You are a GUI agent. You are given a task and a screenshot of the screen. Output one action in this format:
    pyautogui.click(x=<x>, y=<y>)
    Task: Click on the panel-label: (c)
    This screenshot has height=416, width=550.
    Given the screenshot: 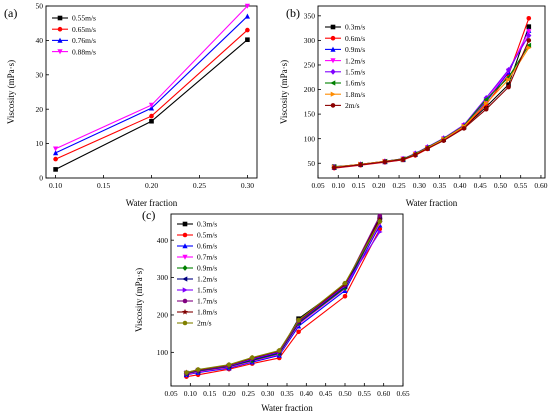 What is the action you would take?
    pyautogui.click(x=148, y=215)
    